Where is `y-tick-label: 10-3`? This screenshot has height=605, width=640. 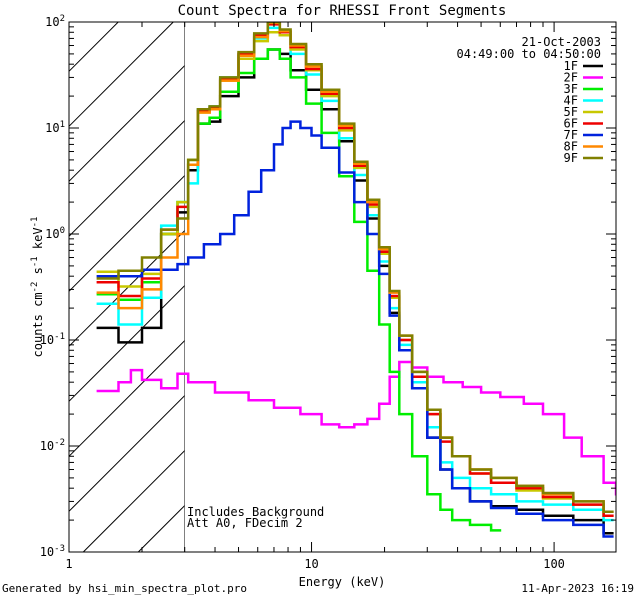
y-tick-label: 10-3 is located at coordinates (52, 551).